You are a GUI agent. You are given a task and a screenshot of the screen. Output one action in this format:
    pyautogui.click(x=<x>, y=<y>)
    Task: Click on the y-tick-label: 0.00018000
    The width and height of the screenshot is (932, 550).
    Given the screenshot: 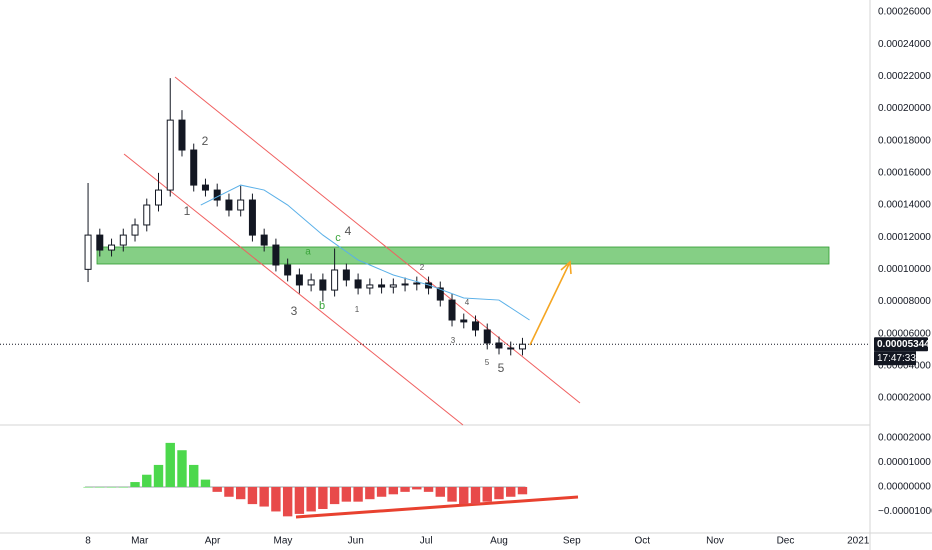 What is the action you would take?
    pyautogui.click(x=904, y=140)
    